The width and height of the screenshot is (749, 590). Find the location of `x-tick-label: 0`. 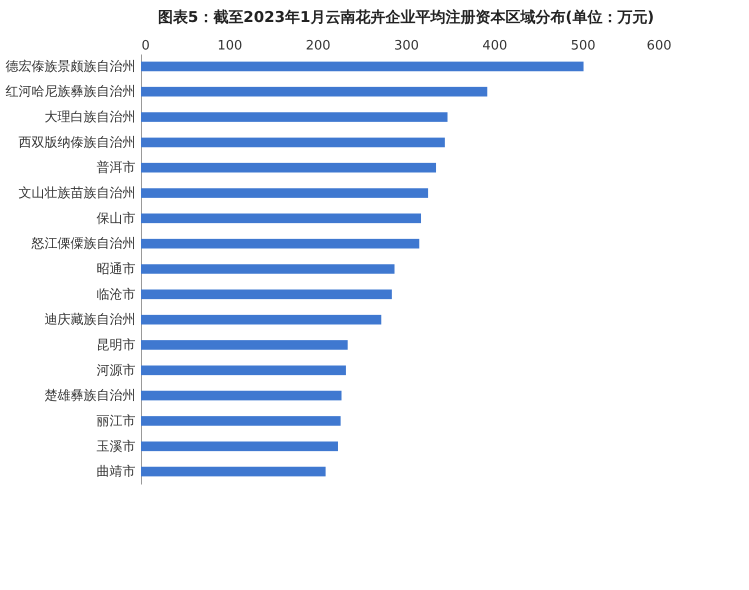

x-tick-label: 0 is located at coordinates (146, 46).